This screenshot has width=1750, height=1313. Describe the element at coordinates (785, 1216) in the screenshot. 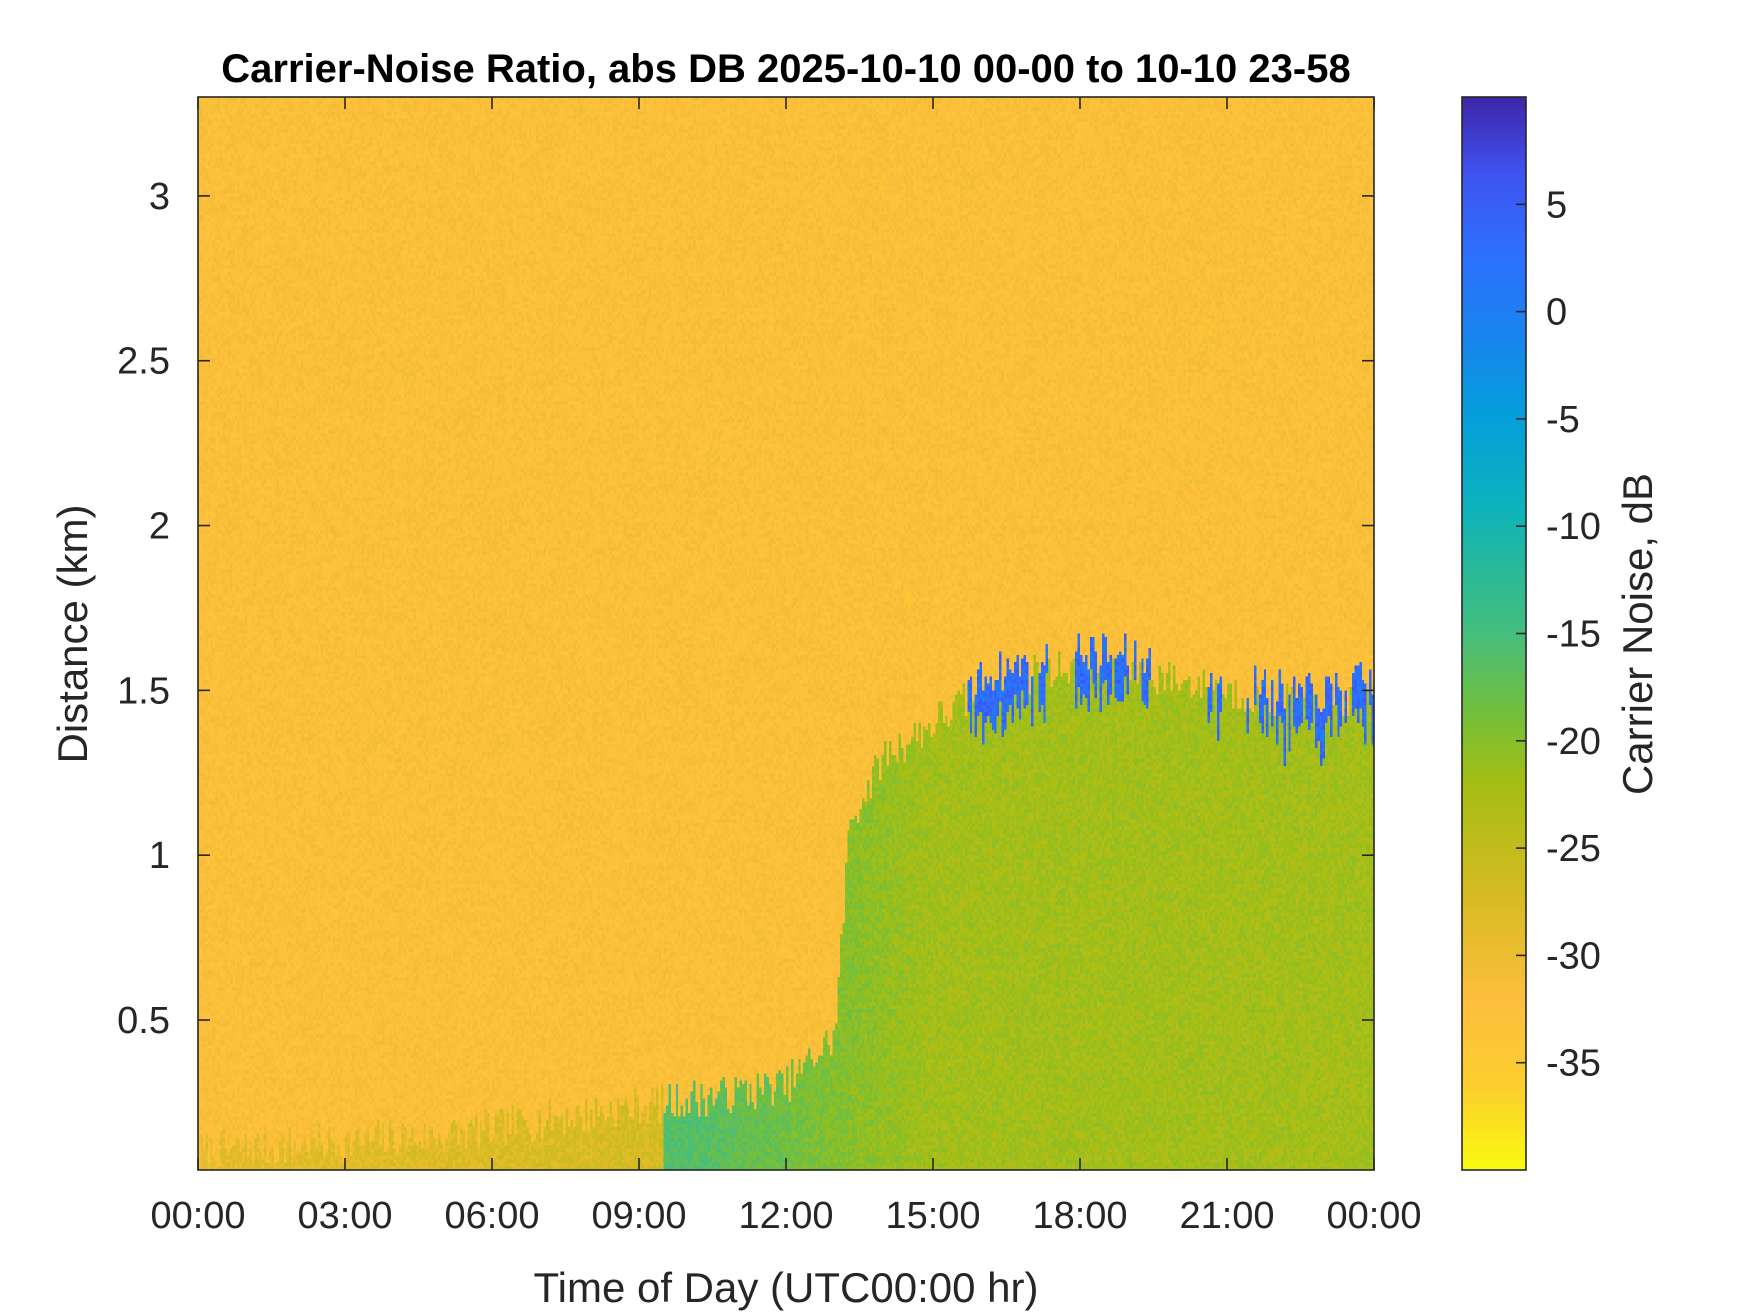

I see `x-tick-label: 12:00` at that location.